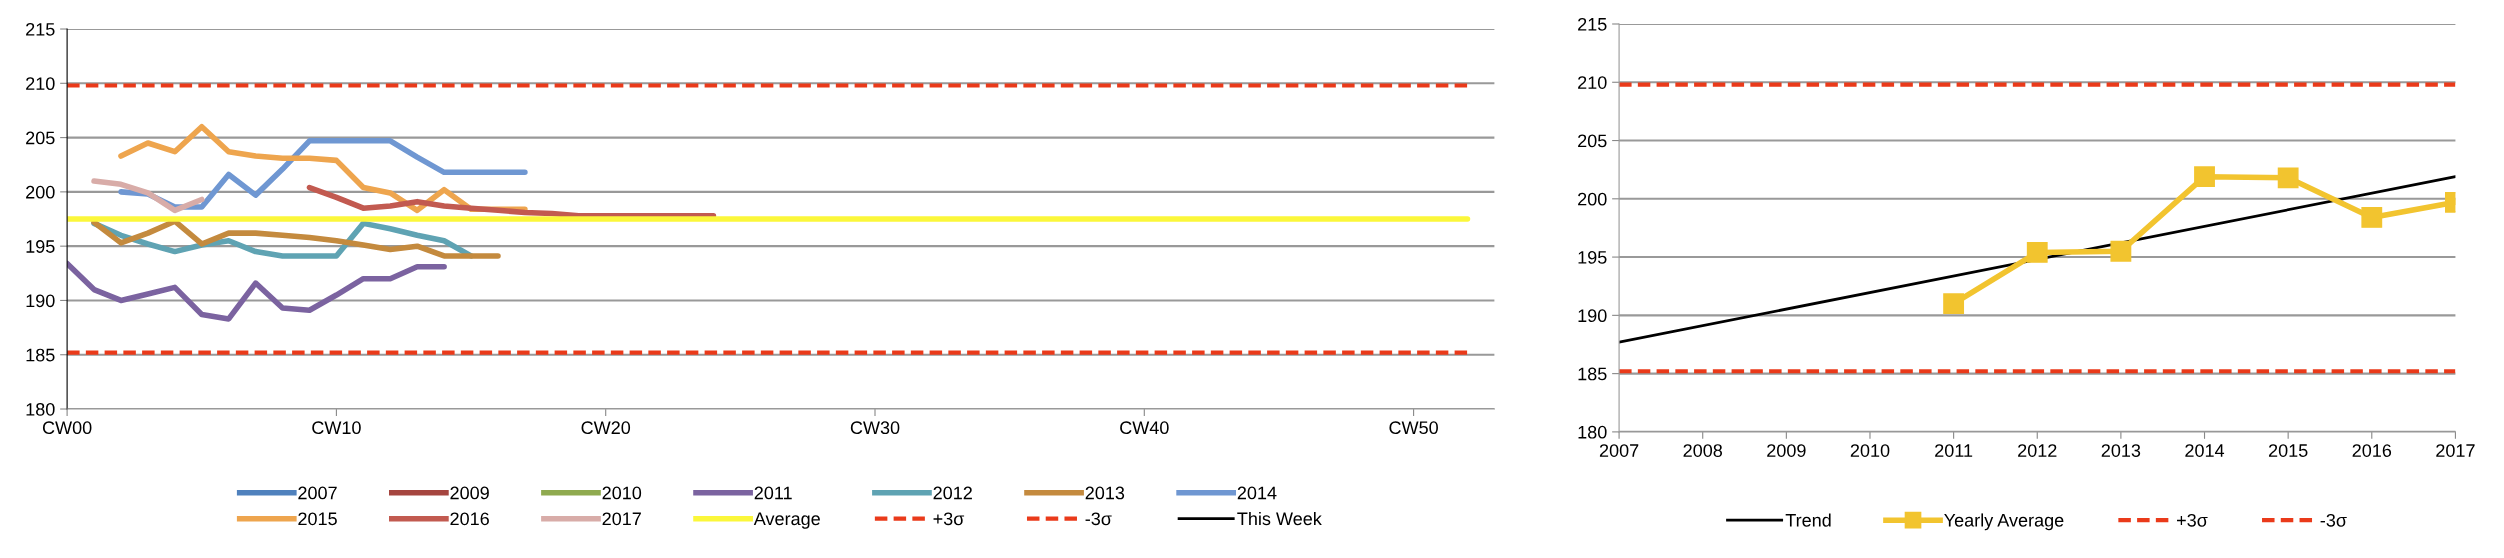  Describe the element at coordinates (2004, 522) in the screenshot. I see `legend-label: Yearly Average` at that location.